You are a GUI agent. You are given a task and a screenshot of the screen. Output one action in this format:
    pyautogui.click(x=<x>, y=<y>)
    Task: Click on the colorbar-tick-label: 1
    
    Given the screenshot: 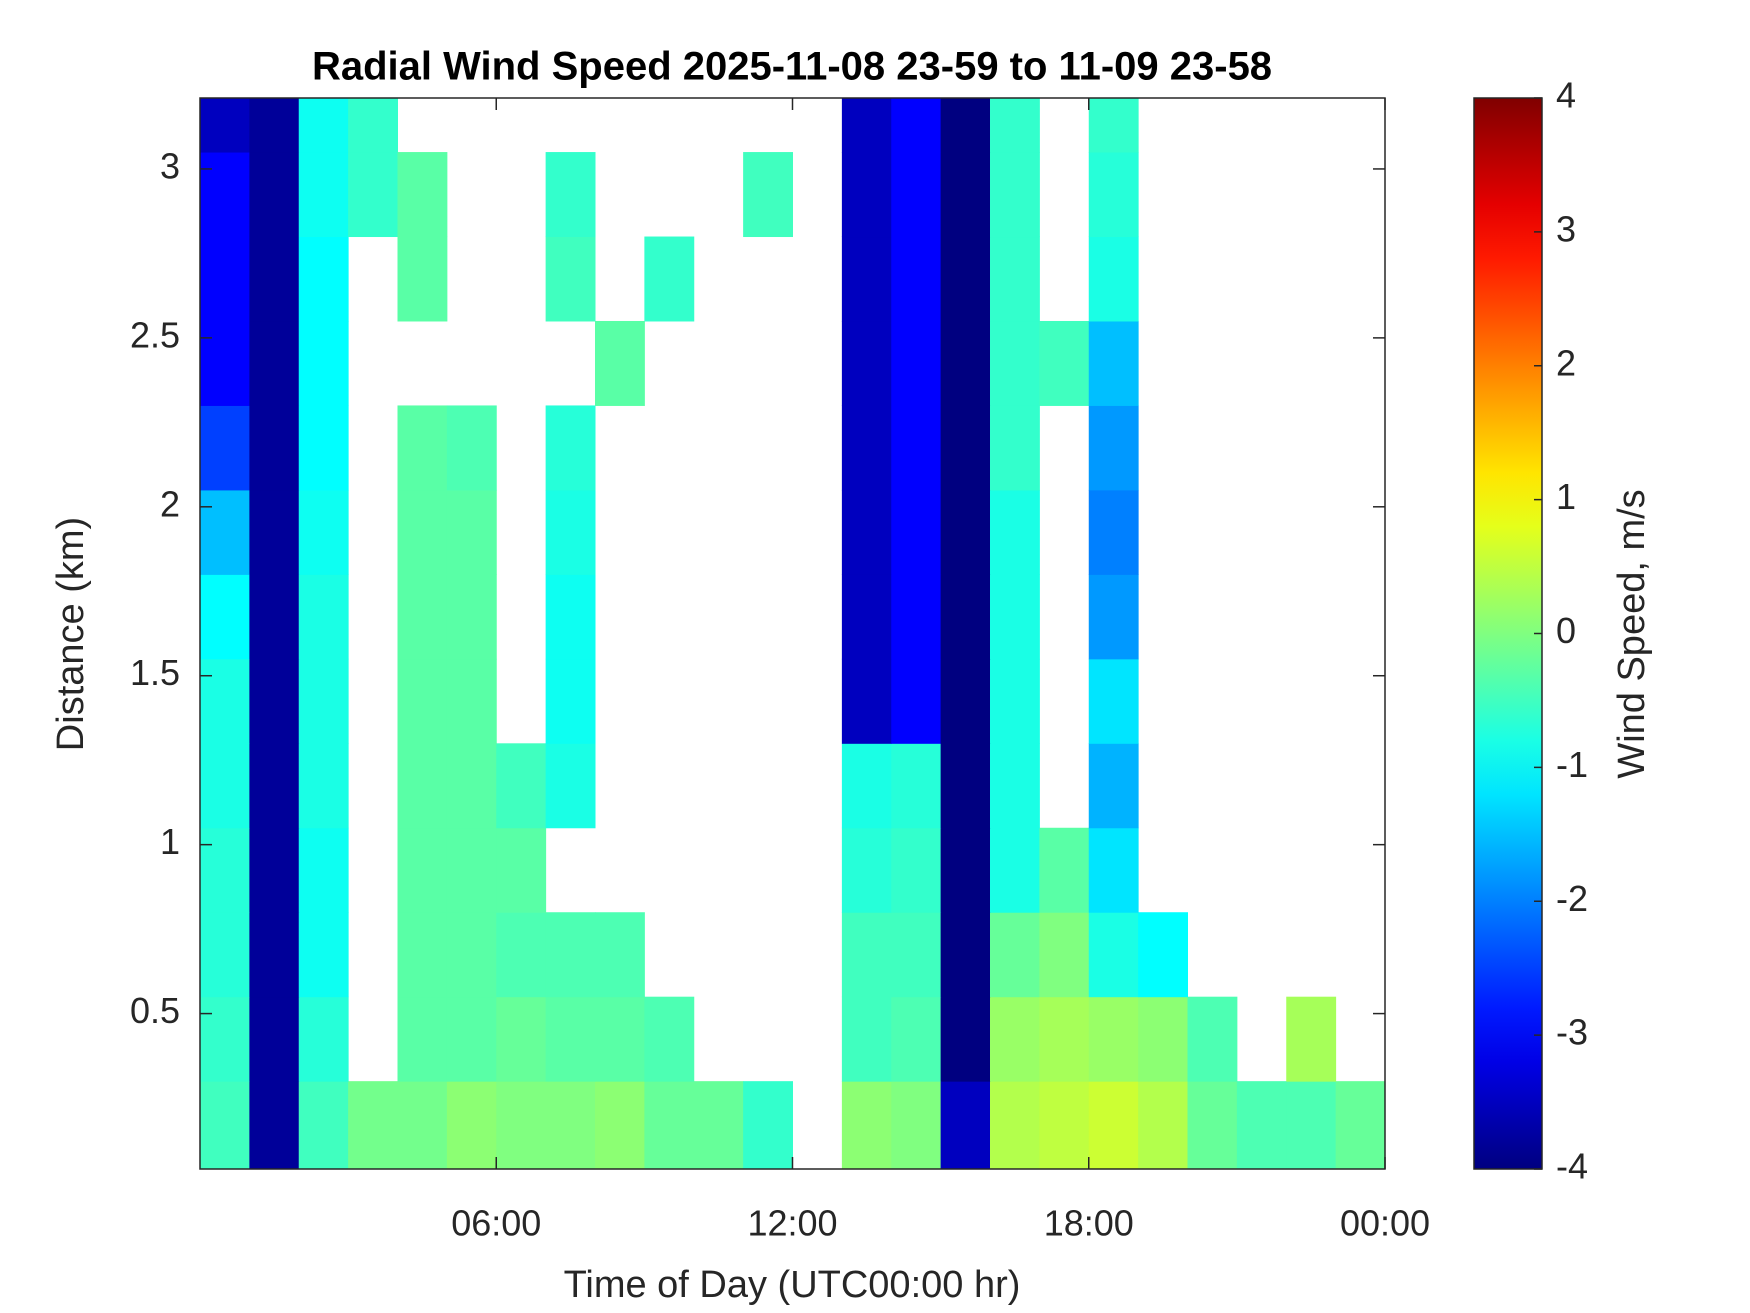 What is the action you would take?
    pyautogui.click(x=1566, y=496)
    